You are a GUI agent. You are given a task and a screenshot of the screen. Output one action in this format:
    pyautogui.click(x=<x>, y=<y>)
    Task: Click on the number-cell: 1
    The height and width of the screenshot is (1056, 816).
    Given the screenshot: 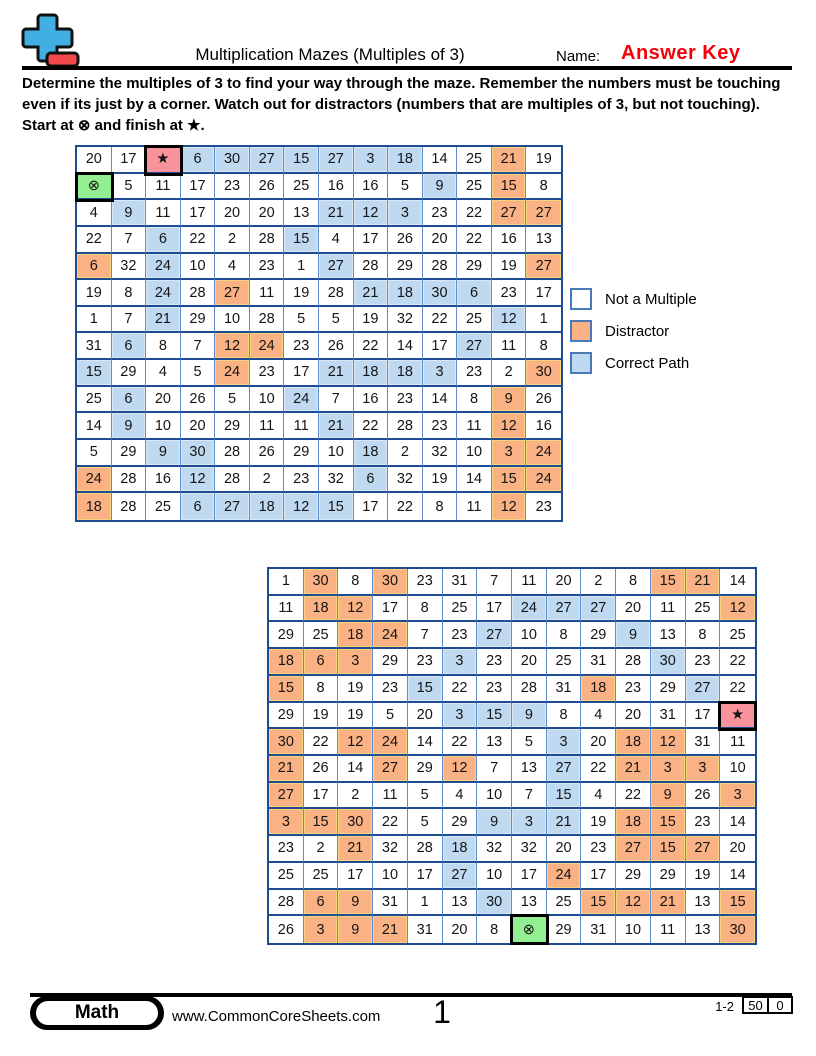 What is the action you would take?
    pyautogui.click(x=94, y=320)
    